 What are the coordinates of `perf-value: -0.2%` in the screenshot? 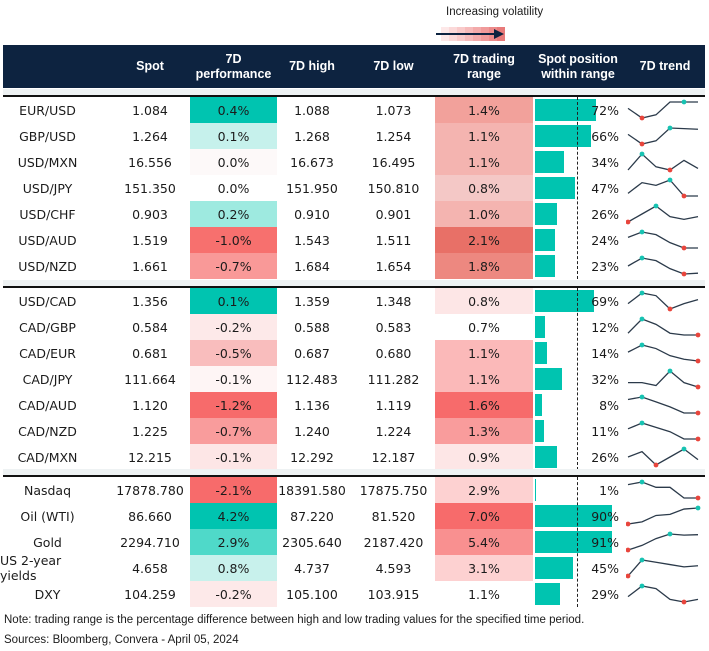 It's located at (233, 327).